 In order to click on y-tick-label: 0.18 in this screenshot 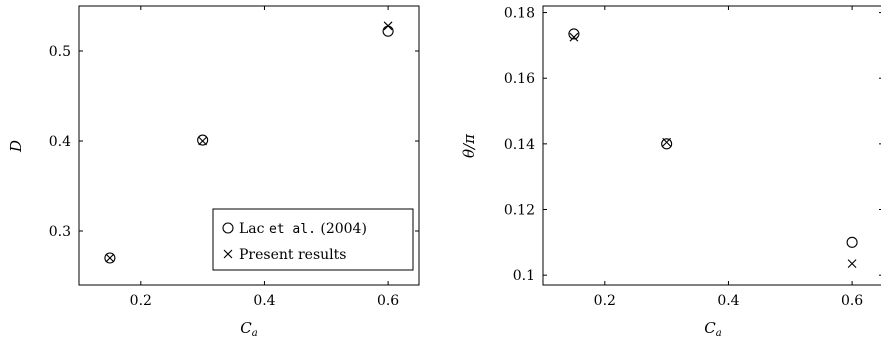, I will do `click(519, 14)`.